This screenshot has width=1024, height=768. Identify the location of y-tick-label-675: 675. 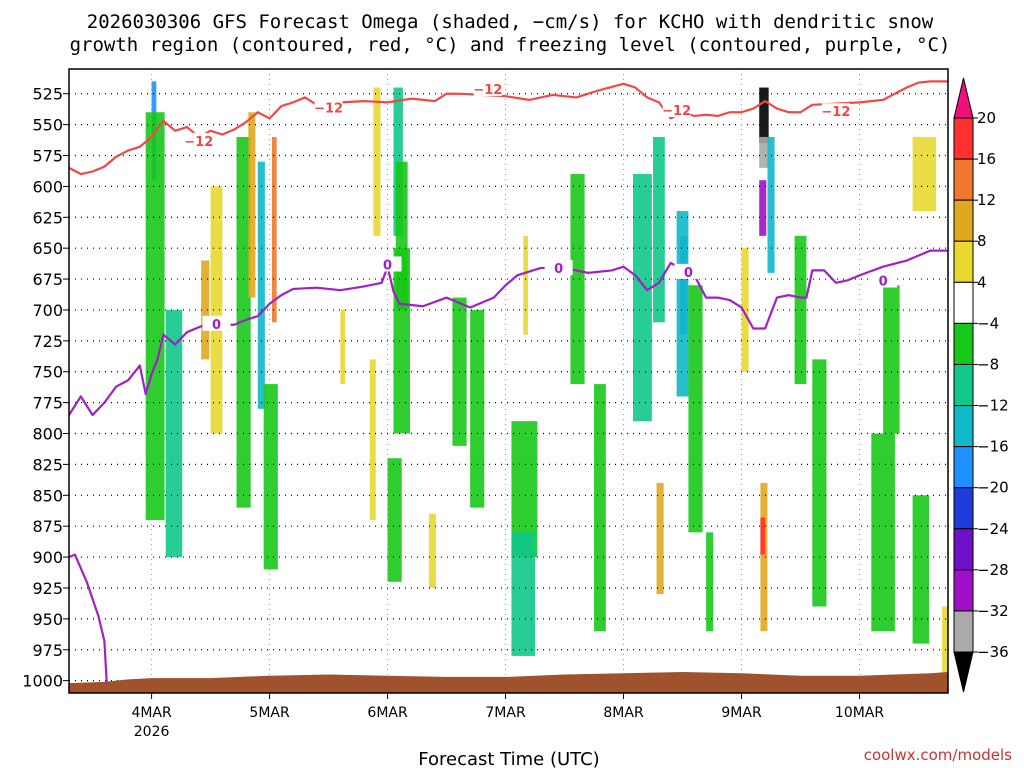
(47, 279).